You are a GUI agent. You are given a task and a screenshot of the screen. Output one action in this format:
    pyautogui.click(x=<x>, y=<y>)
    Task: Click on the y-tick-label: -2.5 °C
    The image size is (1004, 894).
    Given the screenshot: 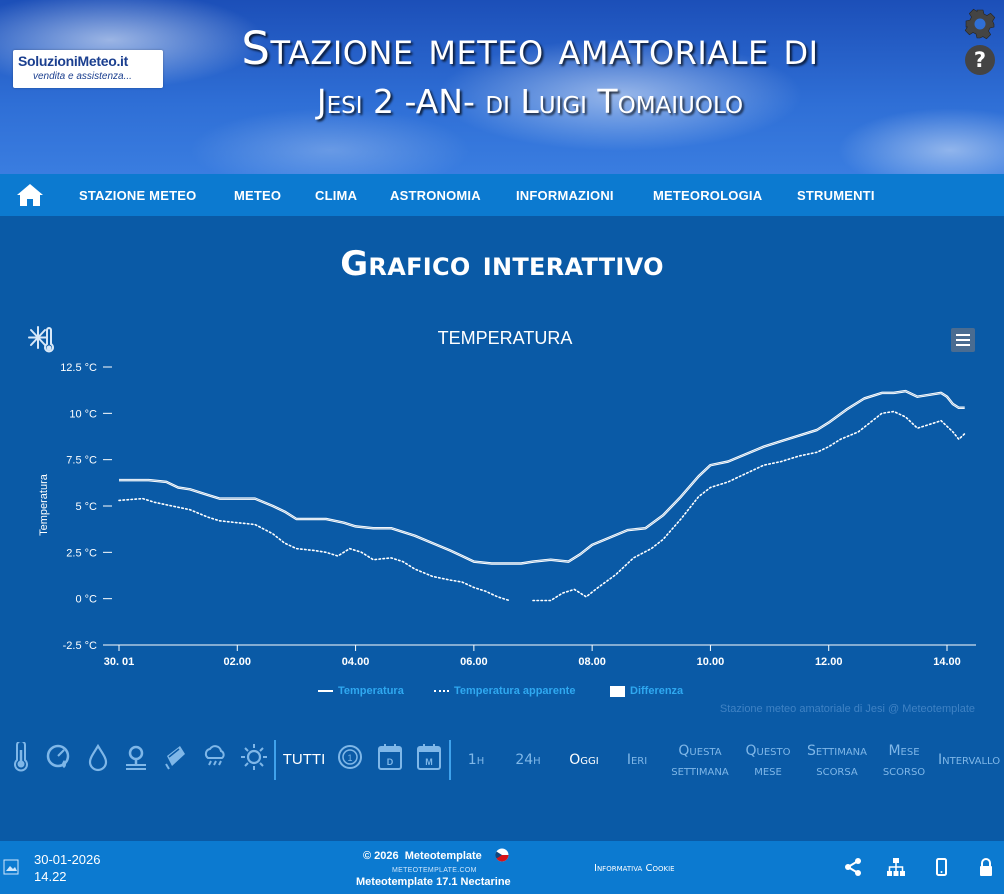 What is the action you would take?
    pyautogui.click(x=80, y=646)
    